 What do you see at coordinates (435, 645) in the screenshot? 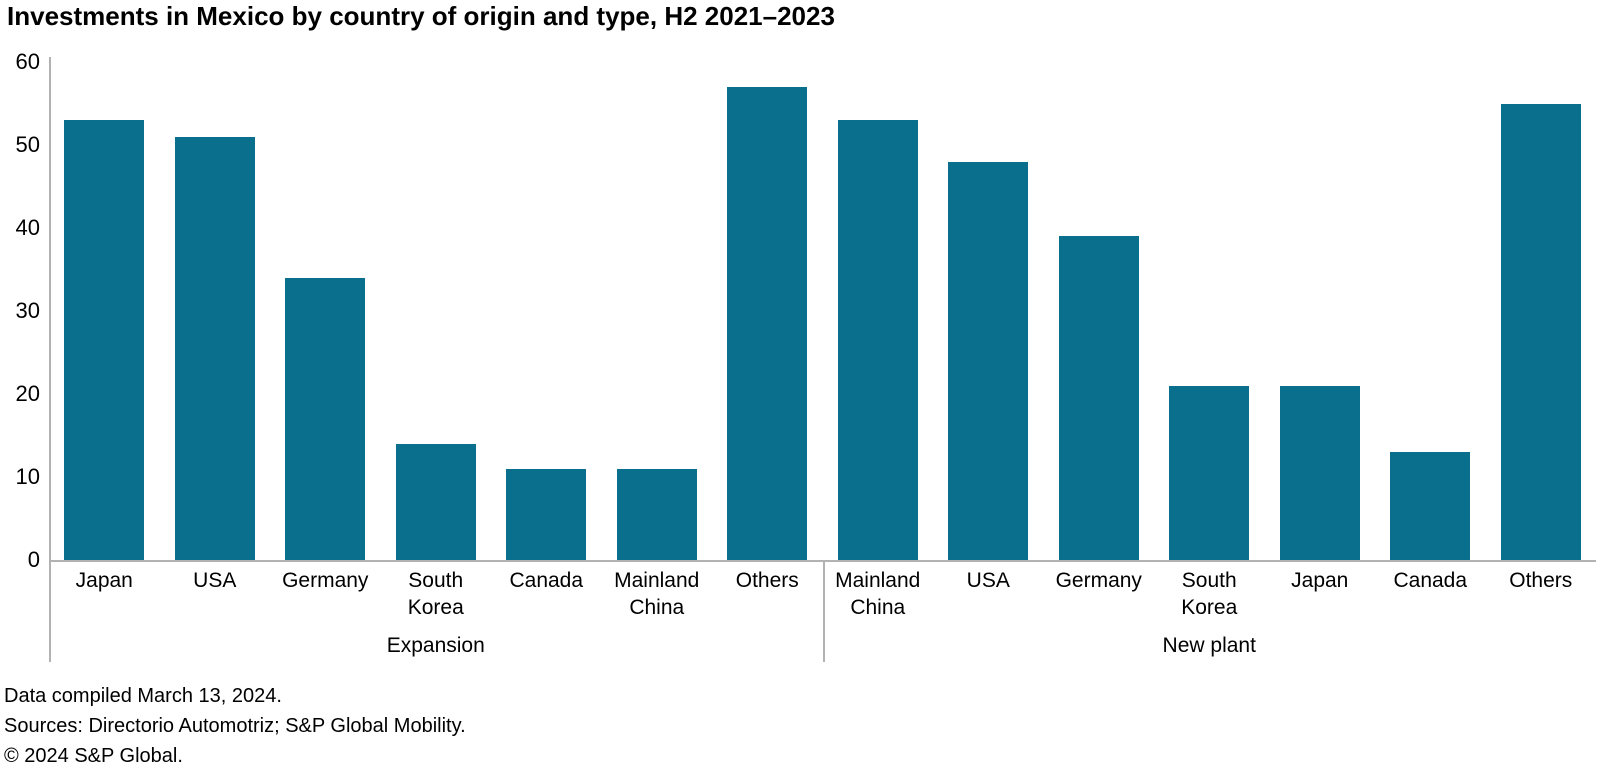
I see `group-label-expansion: Expansion` at bounding box center [435, 645].